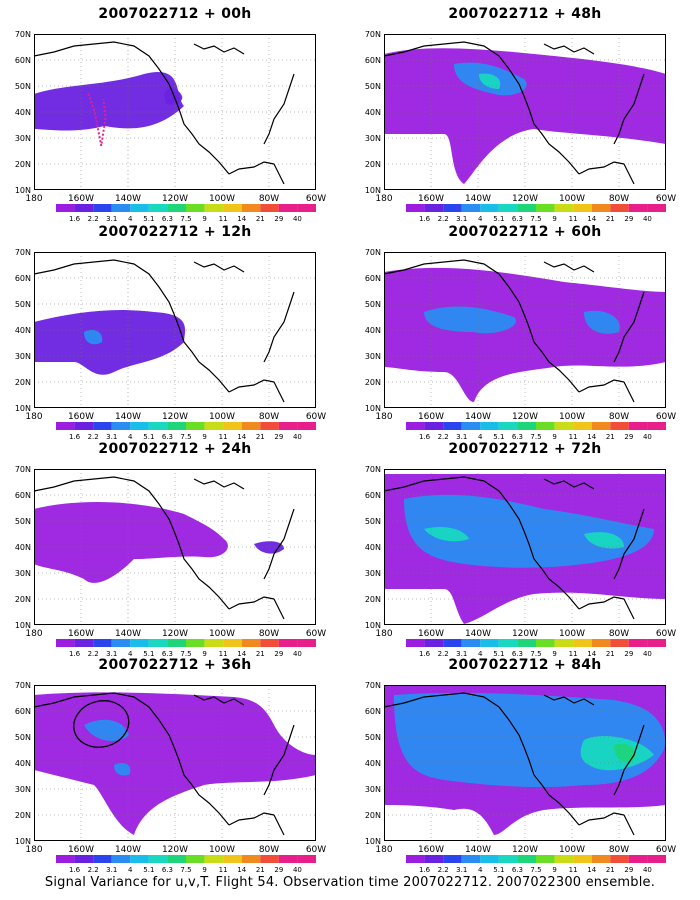  What do you see at coordinates (23, 573) in the screenshot?
I see `y-tick-label: 30N` at bounding box center [23, 573].